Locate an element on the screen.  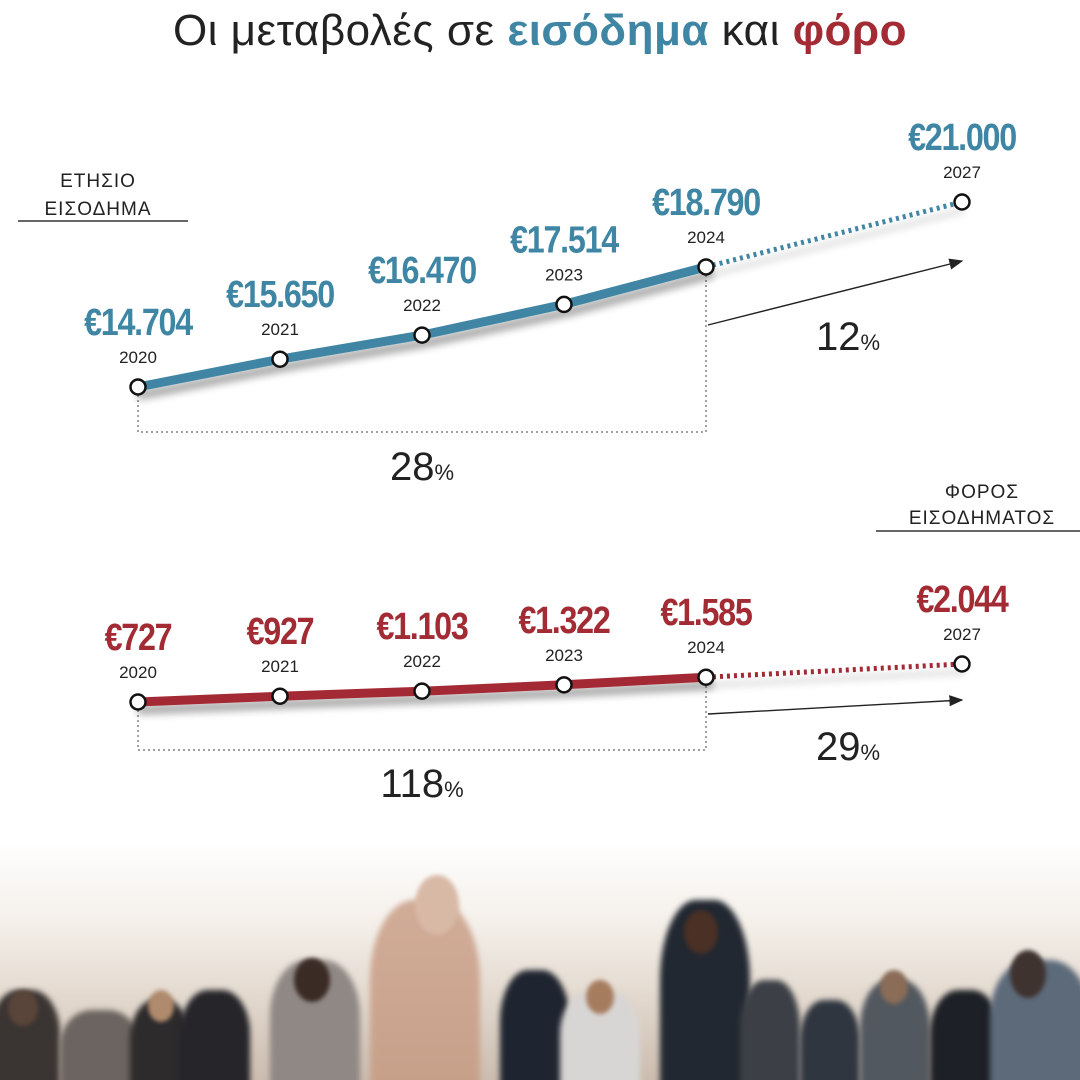
income-point-2027 is located at coordinates (962, 202).